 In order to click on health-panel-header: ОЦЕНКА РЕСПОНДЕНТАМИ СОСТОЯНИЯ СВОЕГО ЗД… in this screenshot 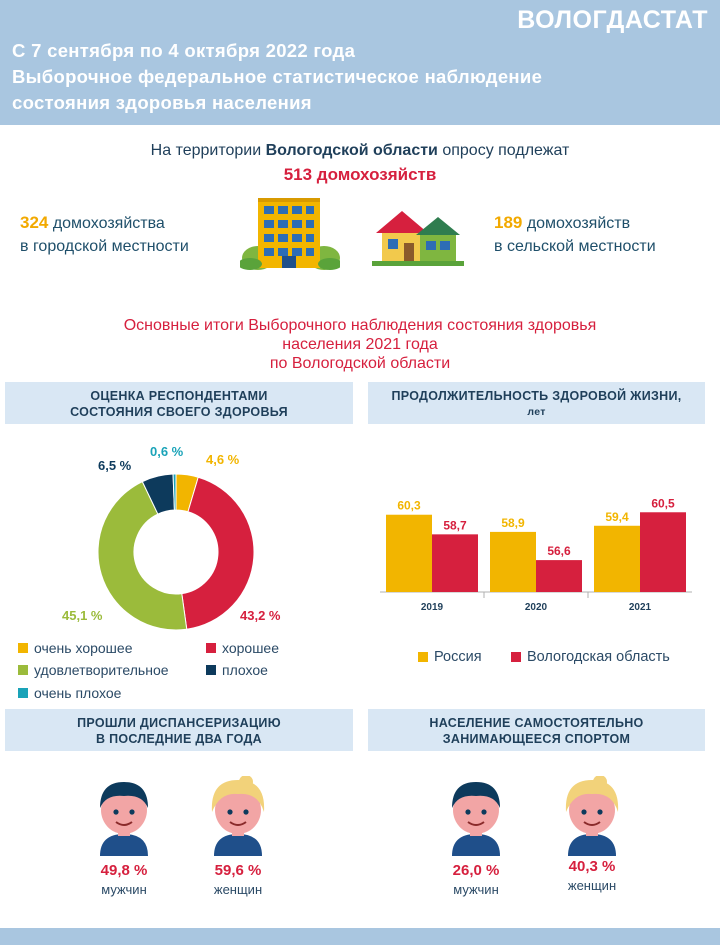, I will do `click(179, 403)`.